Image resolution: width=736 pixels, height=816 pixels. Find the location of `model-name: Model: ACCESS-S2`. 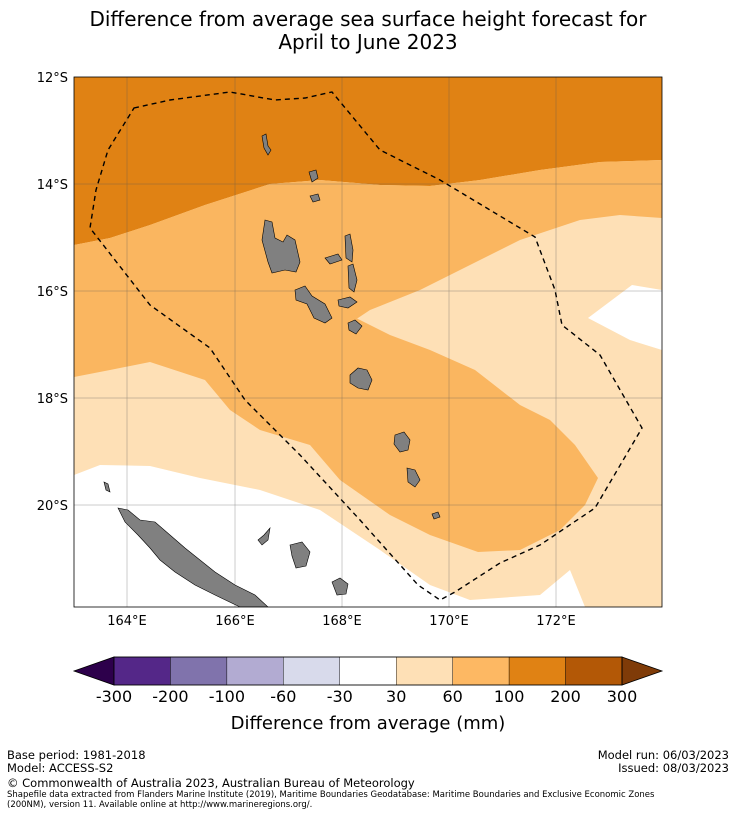

model-name: Model: ACCESS-S2 is located at coordinates (60, 768).